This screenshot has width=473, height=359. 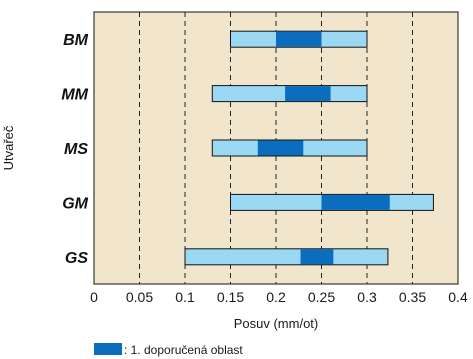 I want to click on category-label: GS, so click(x=76, y=258).